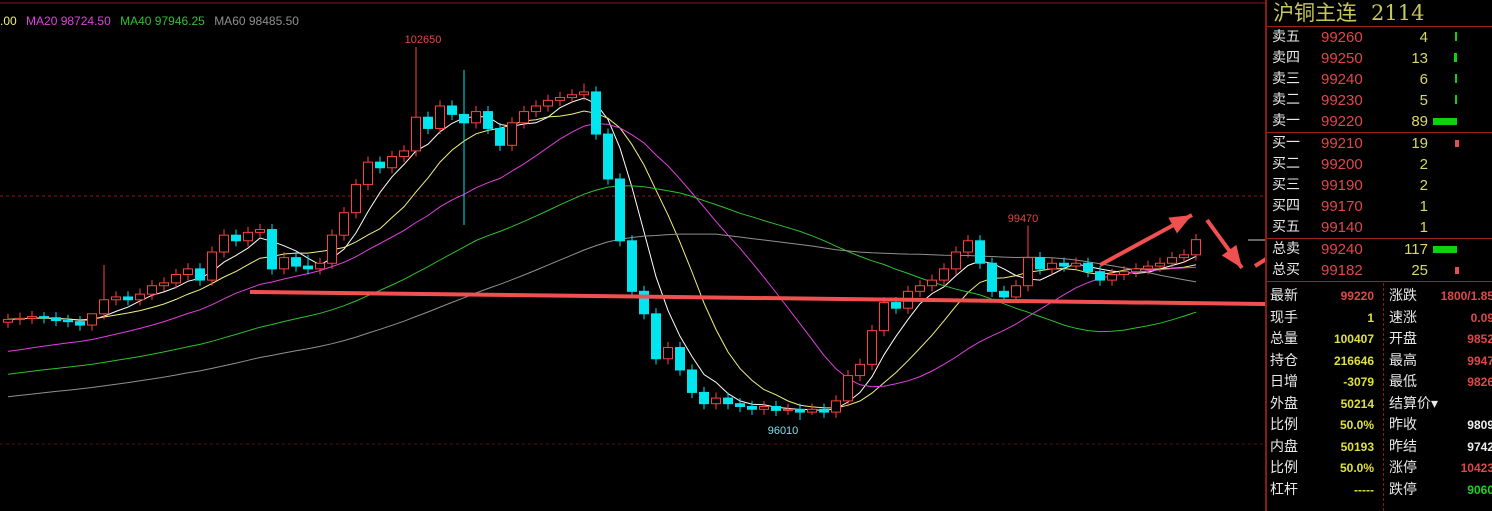 The width and height of the screenshot is (1492, 511). Describe the element at coordinates (423, 40) in the screenshot. I see `high-price-label: 102650` at that location.